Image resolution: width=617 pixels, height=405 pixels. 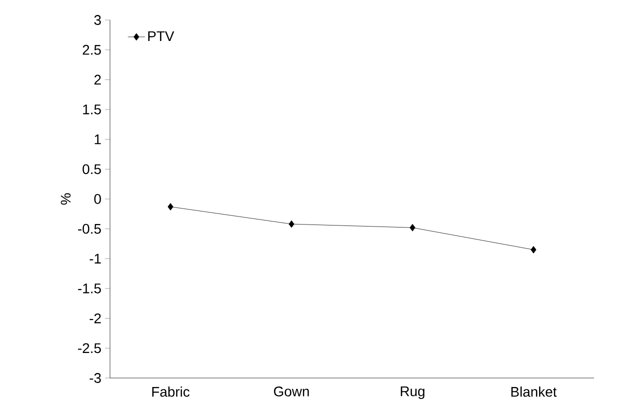 I want to click on y-tick-label: -3, so click(x=95, y=378).